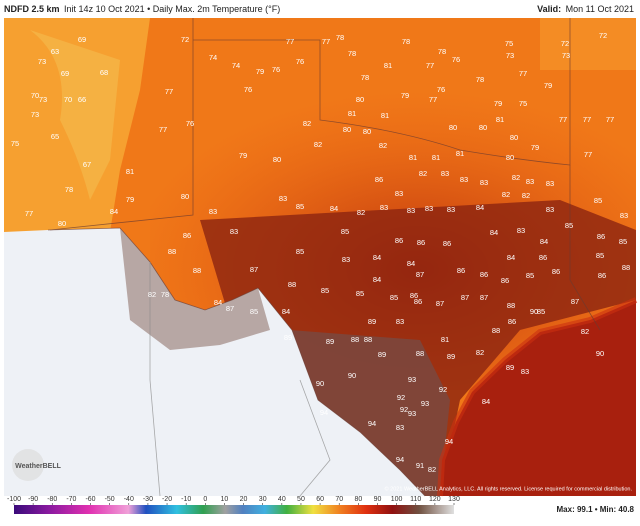  Describe the element at coordinates (404, 409) in the screenshot. I see `temperature-label: 92` at that location.